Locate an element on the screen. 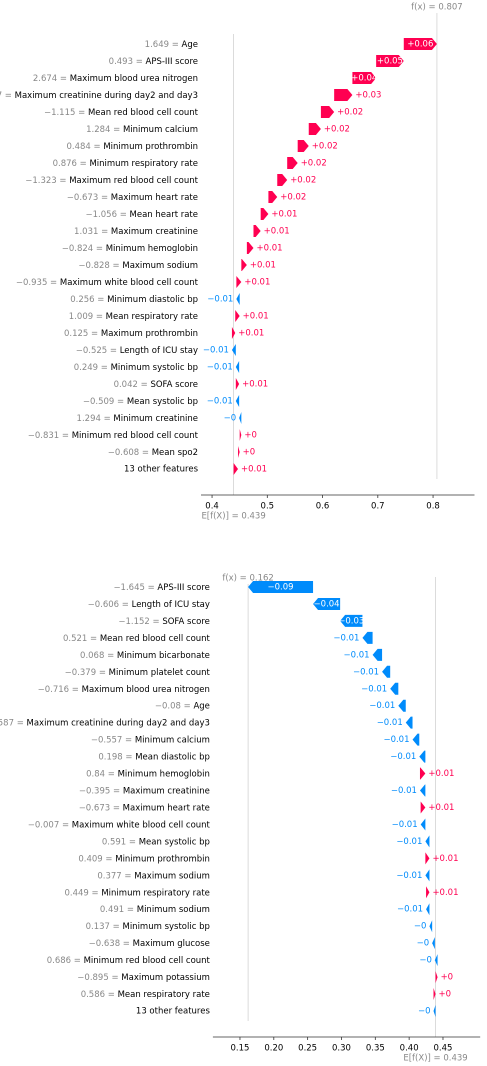 This screenshot has height=1066, width=487. feature-label: 0.256 = Minimum diastolic bp is located at coordinates (134, 300).